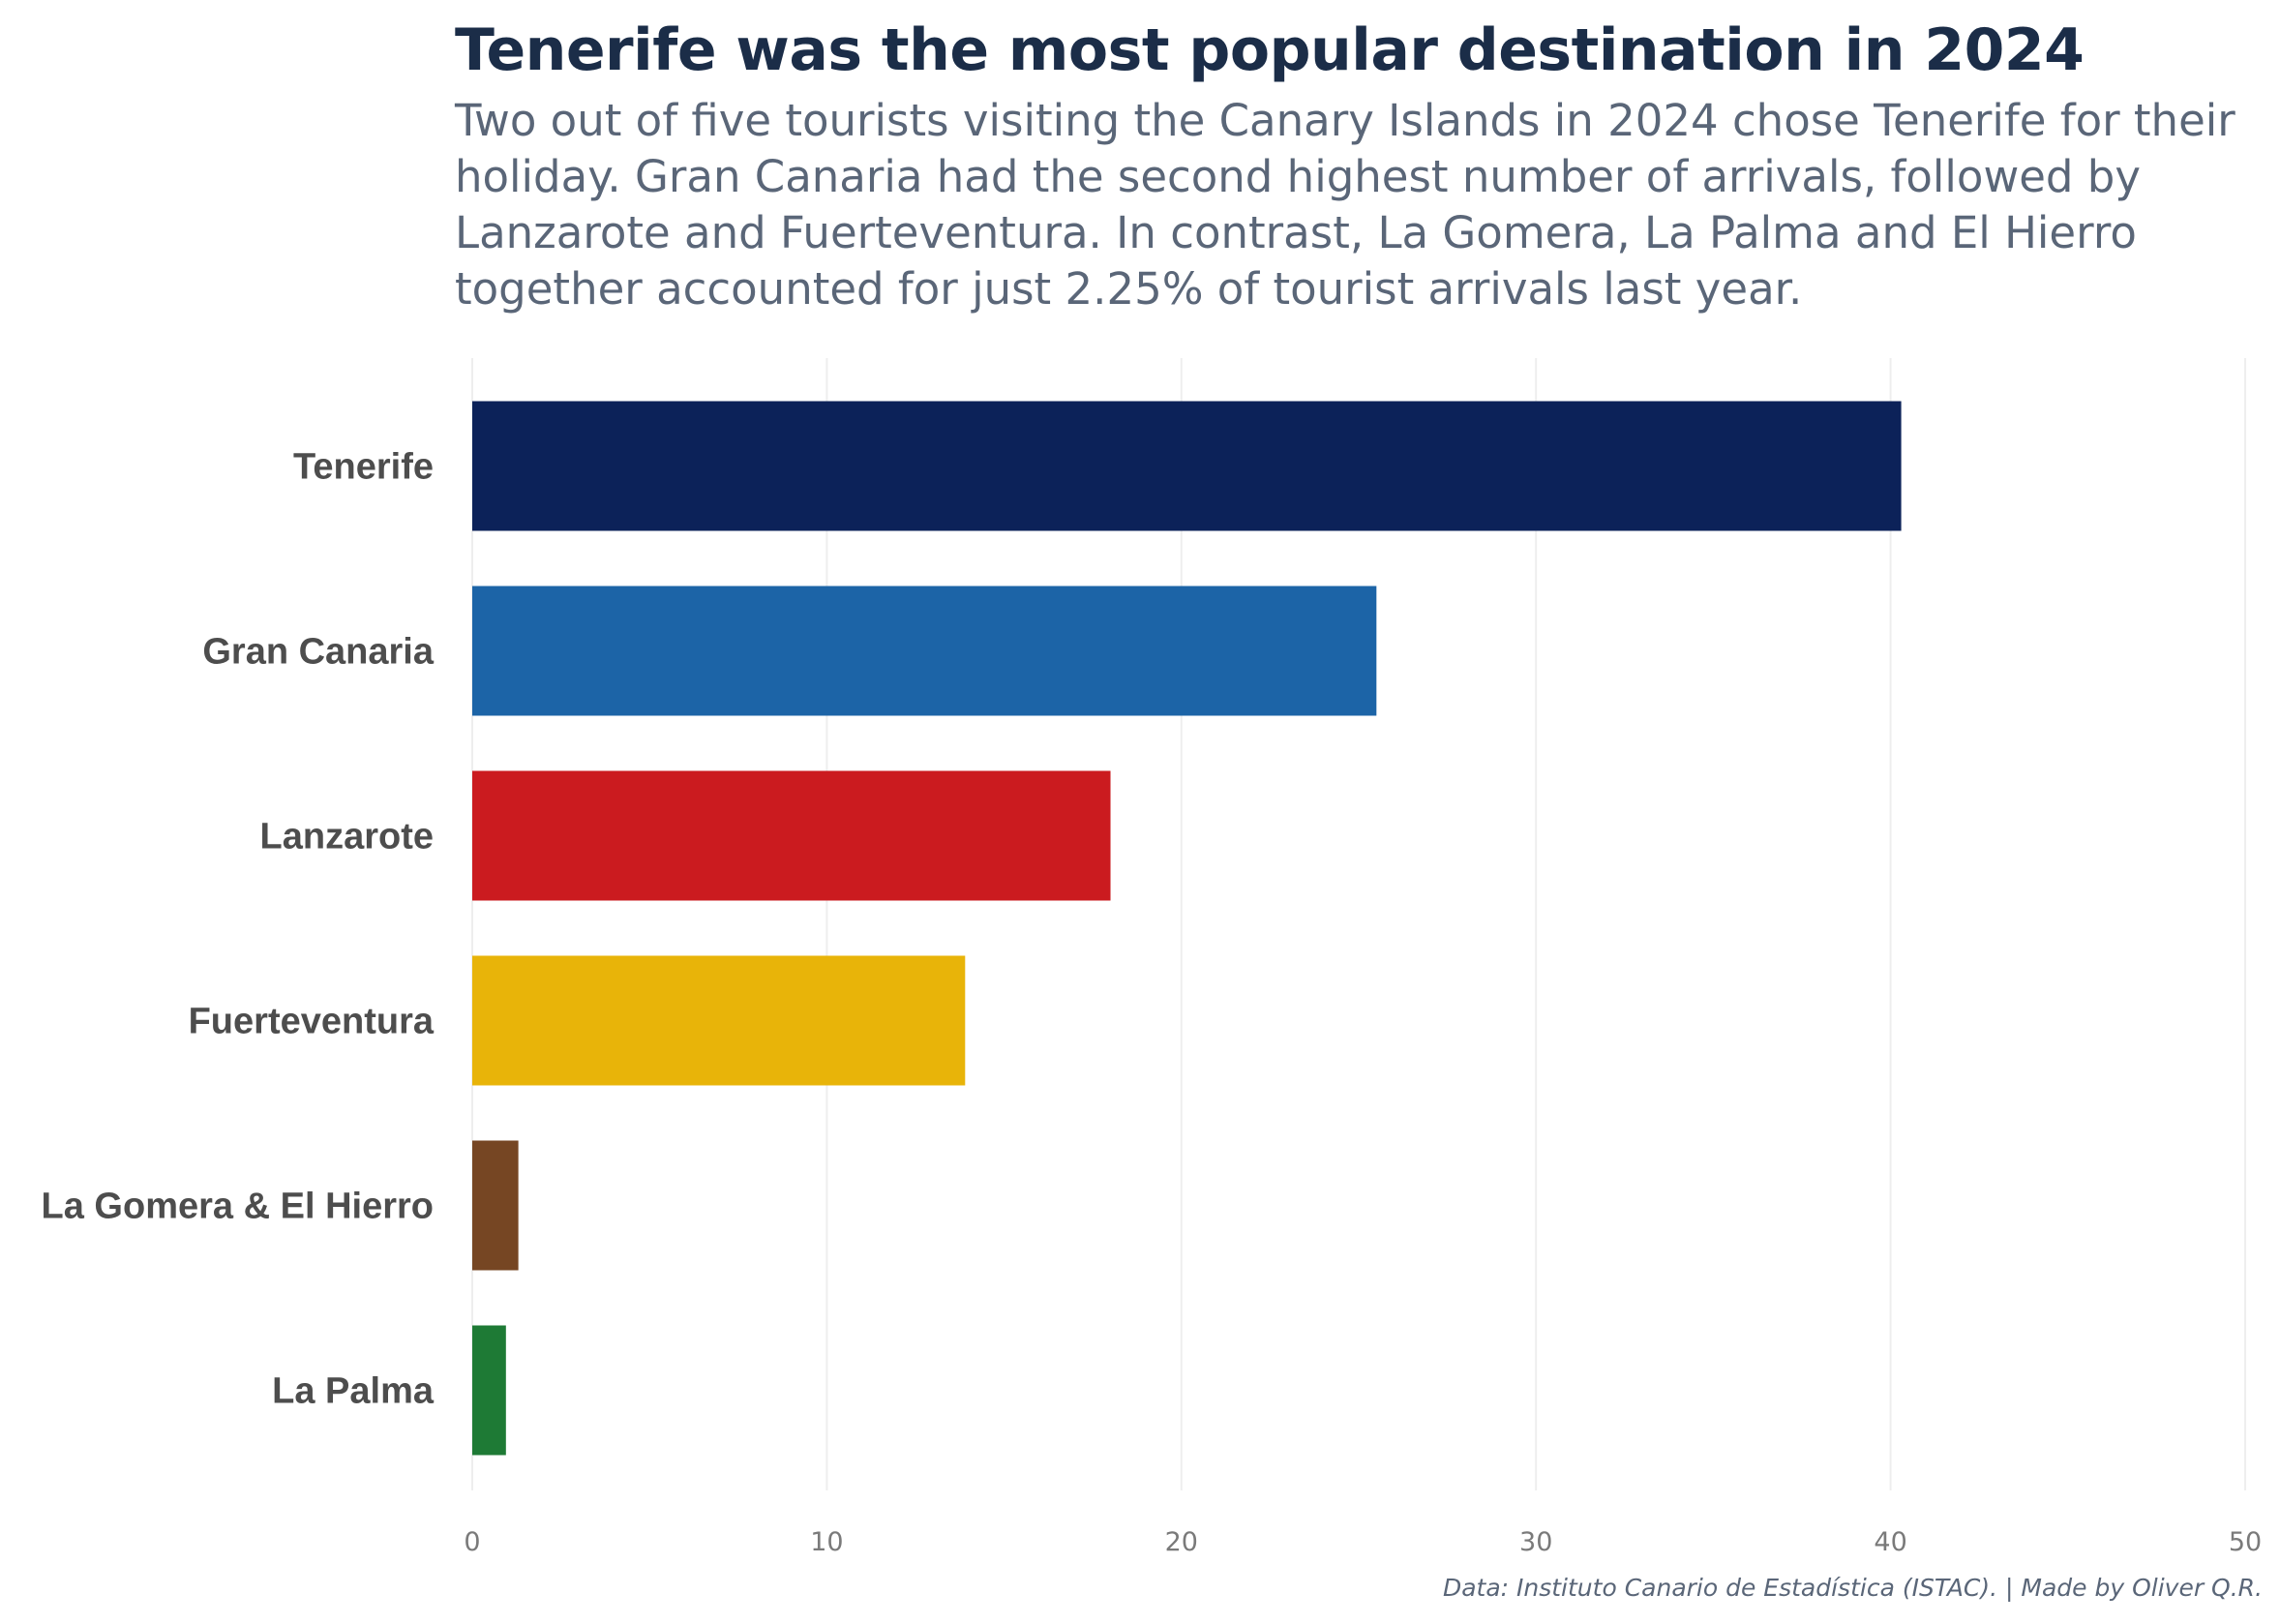 The width and height of the screenshot is (2280, 1624). Describe the element at coordinates (496, 1206) in the screenshot. I see `bar-la-gomera-el-hierro` at that location.